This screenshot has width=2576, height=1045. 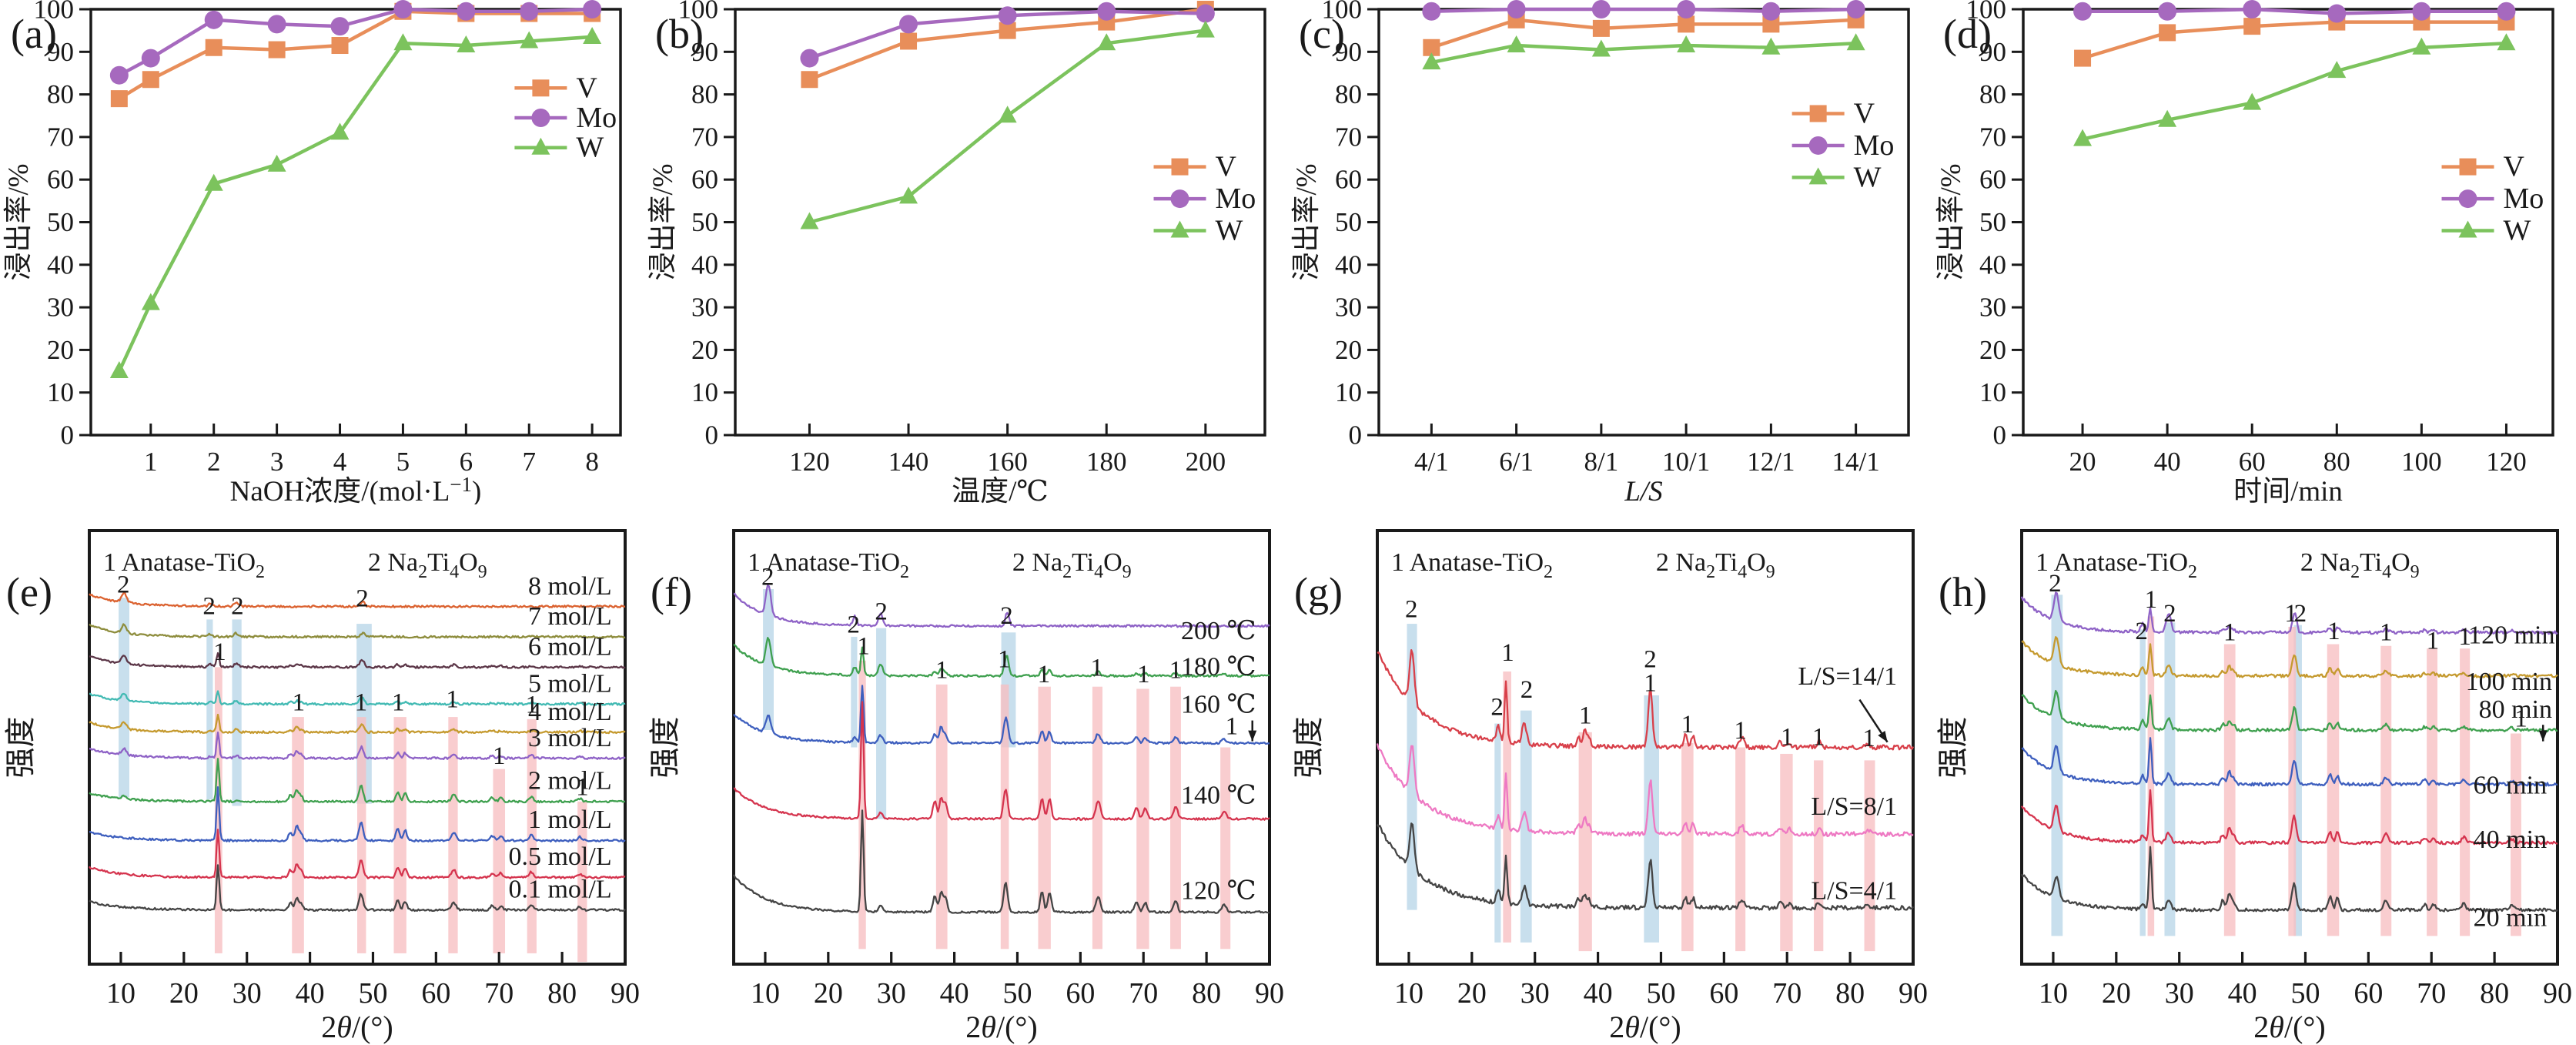 What do you see at coordinates (1218, 631) in the screenshot?
I see `curve-label: 200 ℃` at bounding box center [1218, 631].